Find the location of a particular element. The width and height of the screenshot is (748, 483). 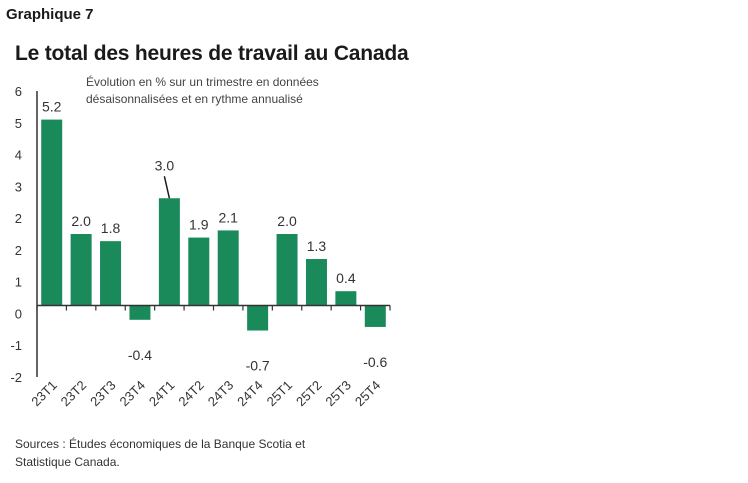

data-label: 2.1 is located at coordinates (228, 217).